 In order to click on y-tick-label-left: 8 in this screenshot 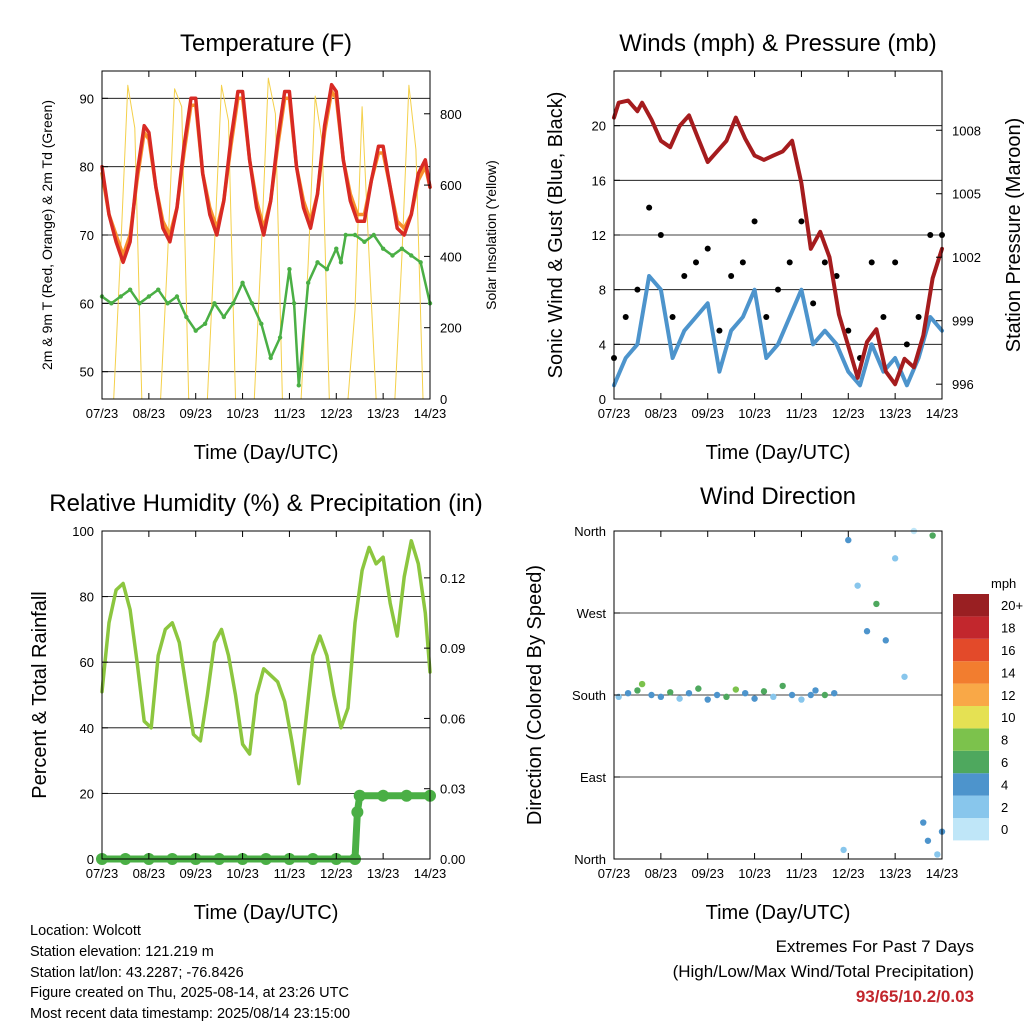, I will do `click(602, 290)`.